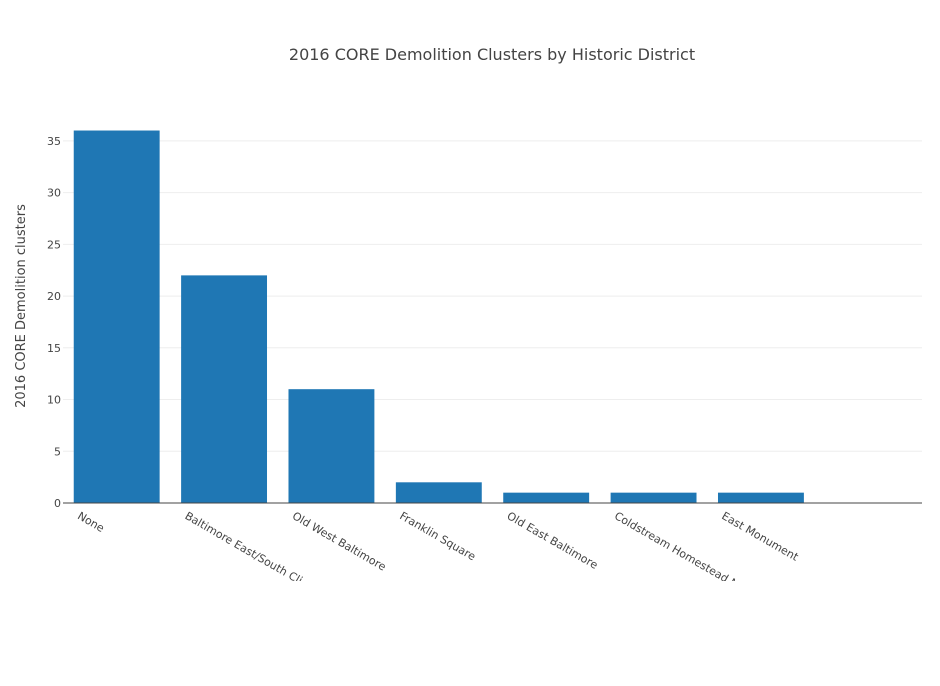 This screenshot has height=686, width=940. What do you see at coordinates (760, 536) in the screenshot?
I see `x-tick-label: East Monument` at bounding box center [760, 536].